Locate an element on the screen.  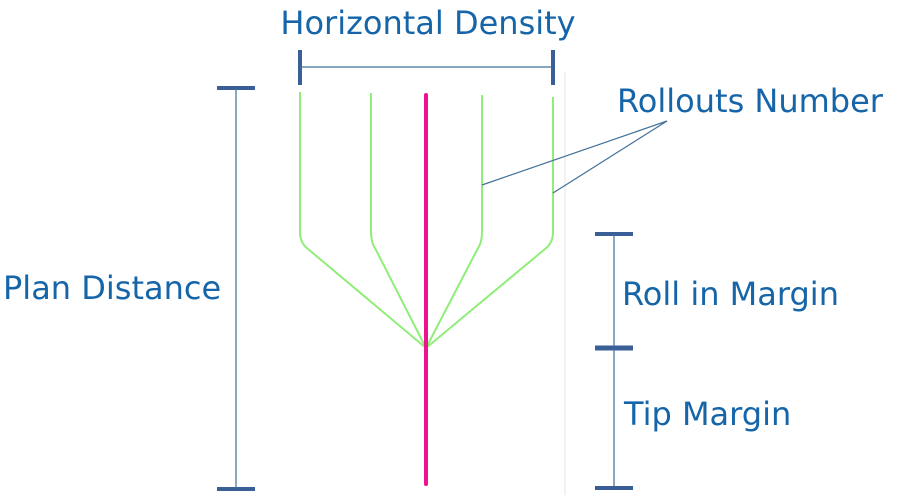
rollout-paths is located at coordinates (426, 220).